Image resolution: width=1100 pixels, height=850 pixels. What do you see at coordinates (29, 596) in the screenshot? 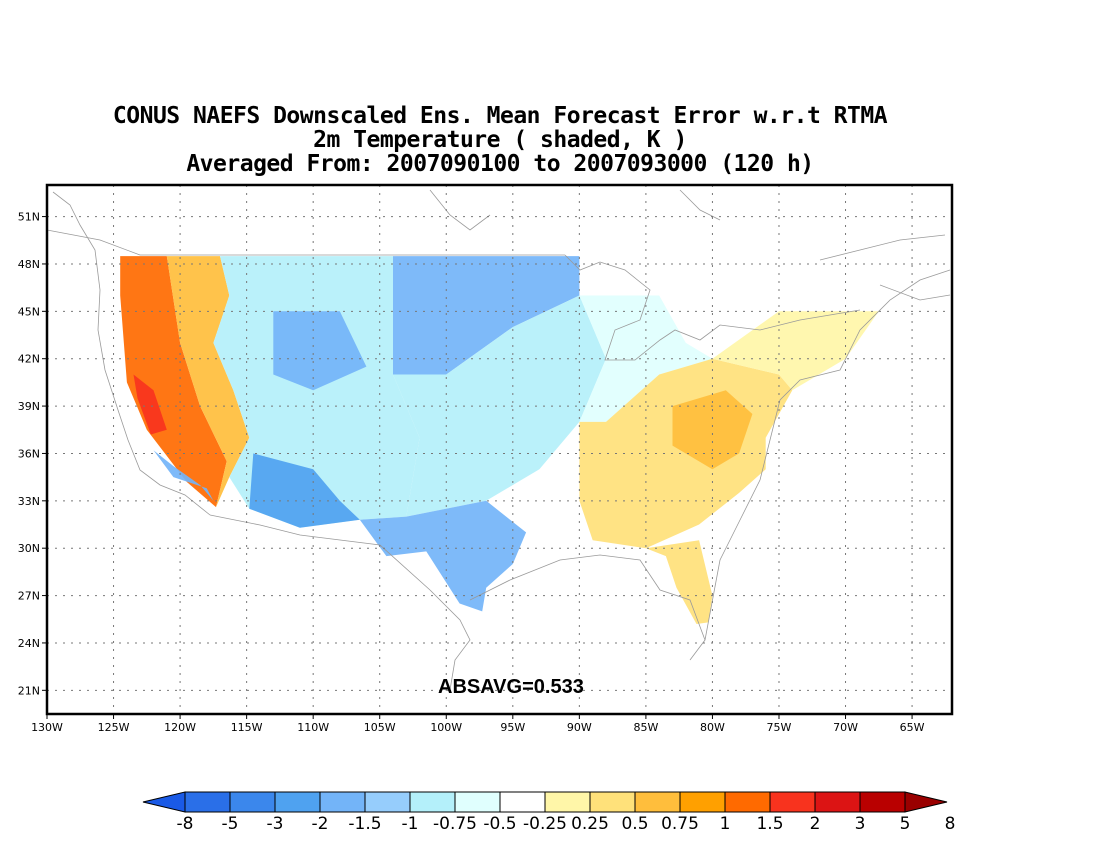
I see `lat-tick-label: 27N` at bounding box center [29, 596].